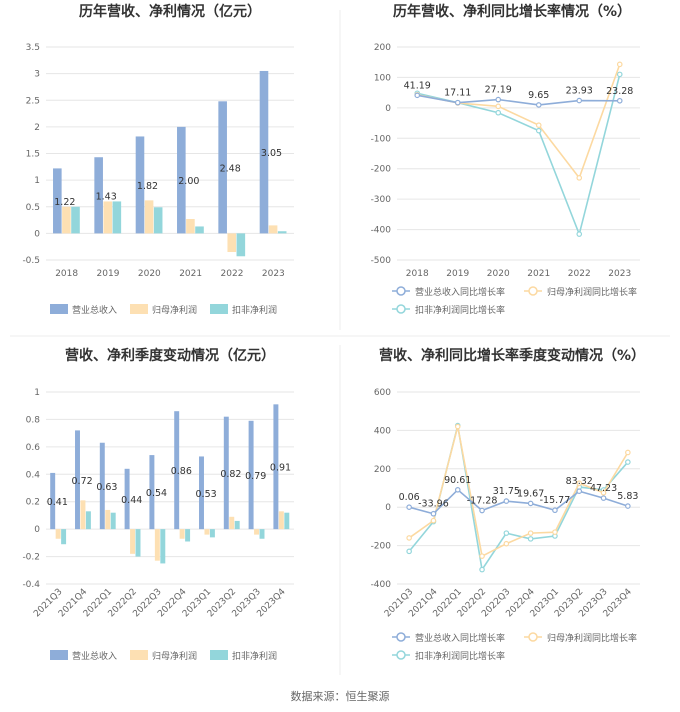 This screenshot has height=712, width=680. What do you see at coordinates (31, 558) in the screenshot?
I see `y-tick-label: -0.2` at bounding box center [31, 558].